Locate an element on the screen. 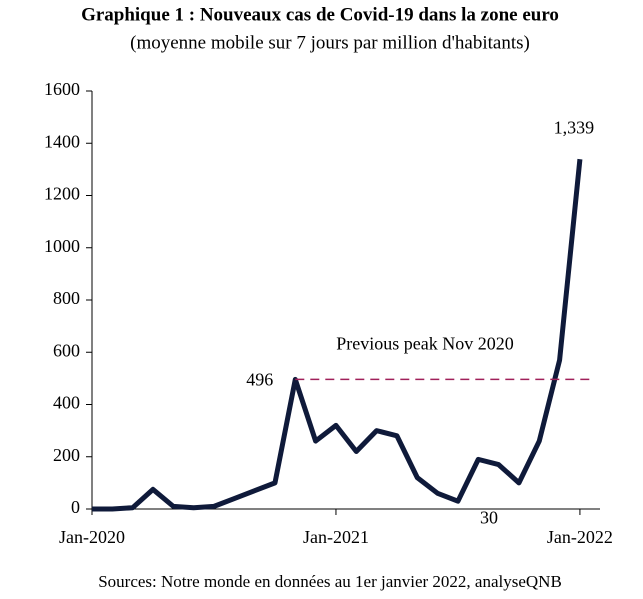  y-tick-label: 1600 is located at coordinates (62, 89).